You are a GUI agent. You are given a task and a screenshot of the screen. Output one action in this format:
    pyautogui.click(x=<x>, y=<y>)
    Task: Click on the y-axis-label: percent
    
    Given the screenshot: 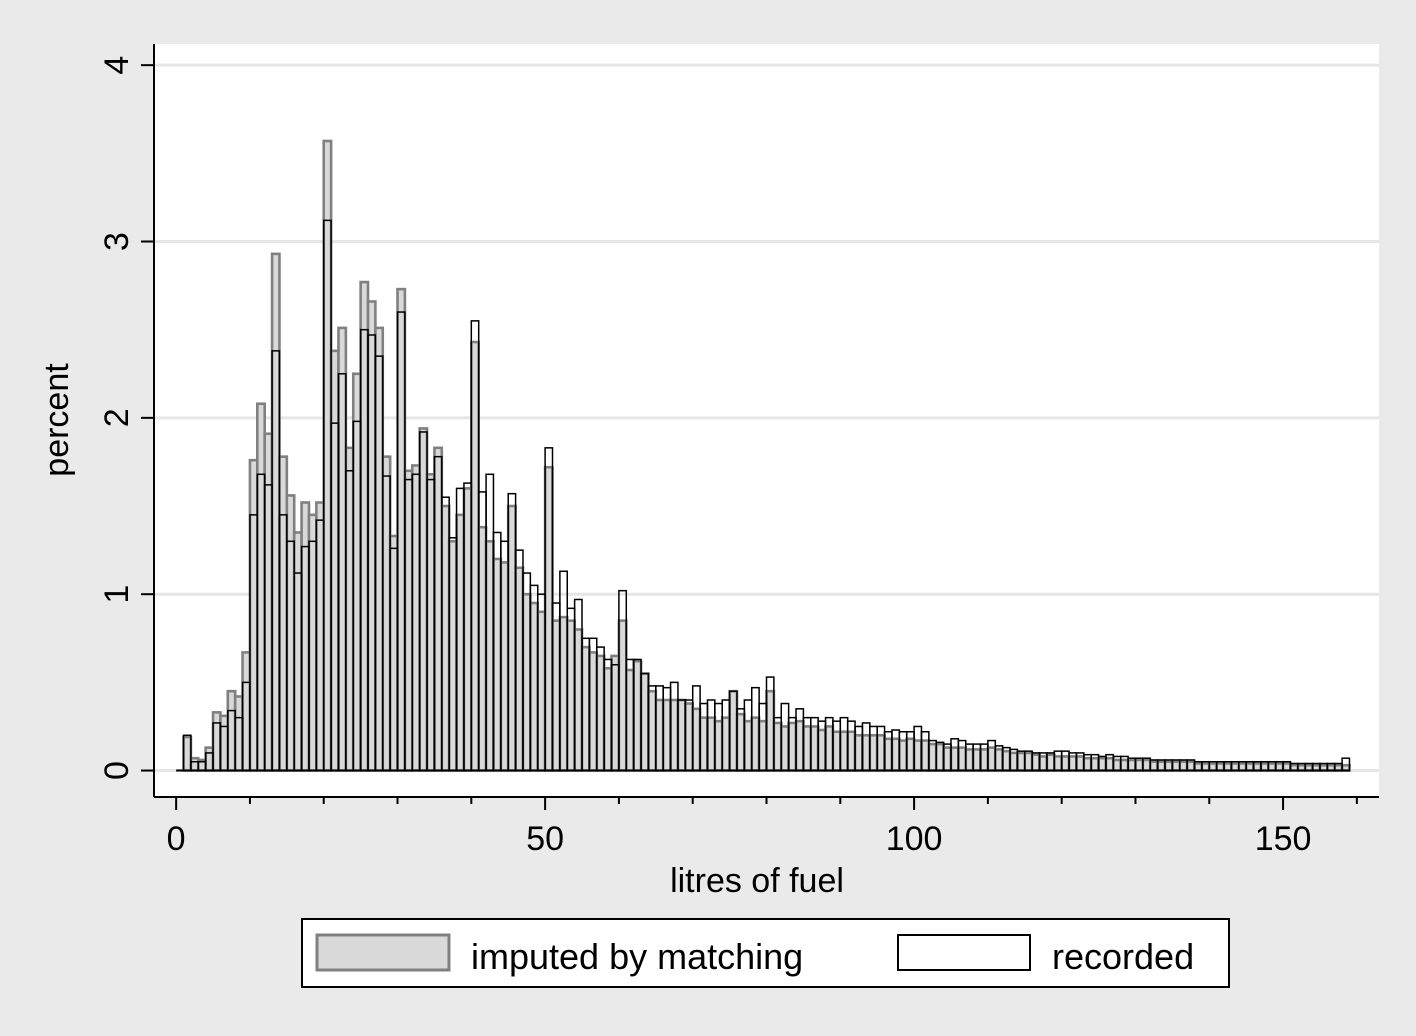 What is the action you would take?
    pyautogui.click(x=57, y=420)
    